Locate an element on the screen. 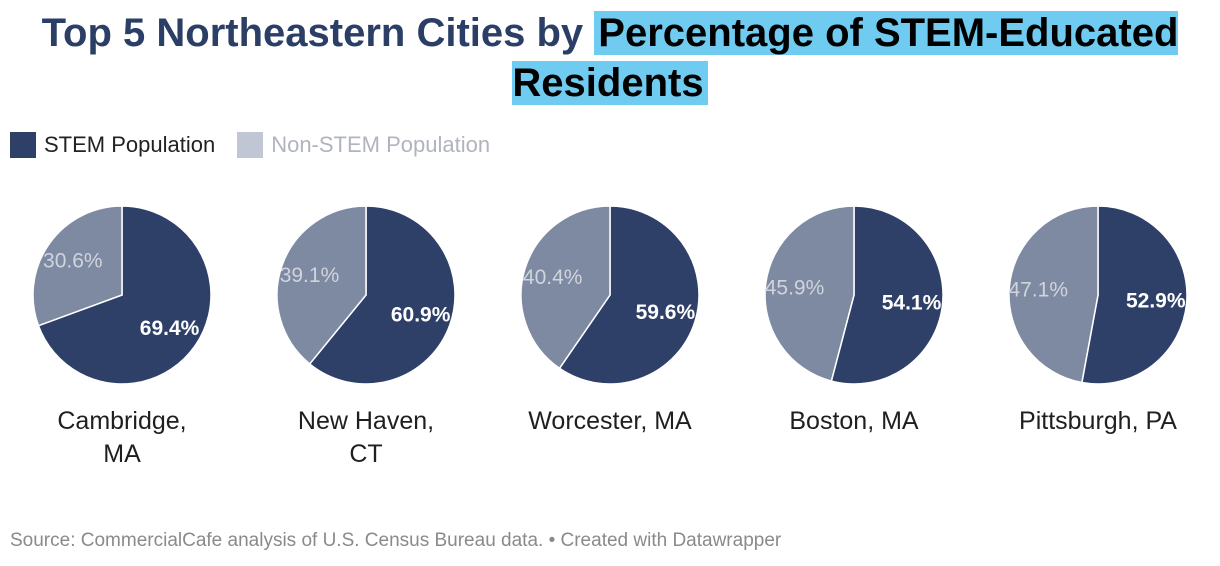 The height and width of the screenshot is (566, 1220). legend: STEM Population Non-STEM Population is located at coordinates (261, 145).